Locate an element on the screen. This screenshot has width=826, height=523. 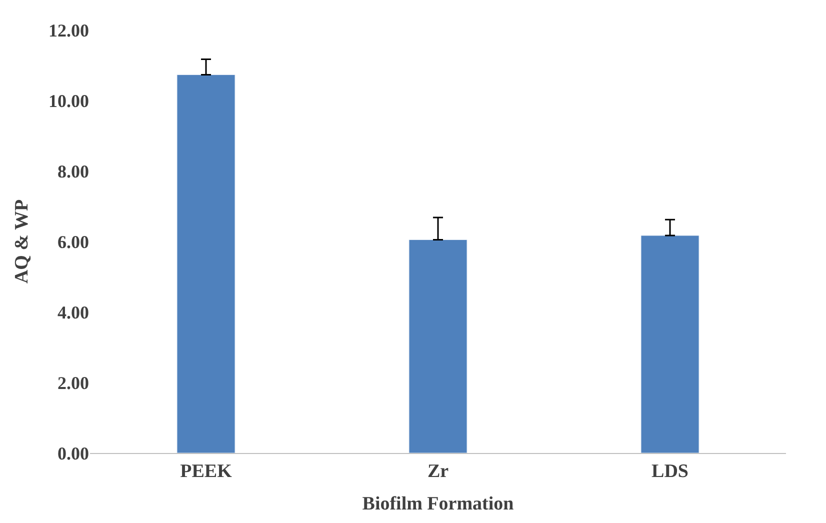
x-tick-label: Zr is located at coordinates (438, 471).